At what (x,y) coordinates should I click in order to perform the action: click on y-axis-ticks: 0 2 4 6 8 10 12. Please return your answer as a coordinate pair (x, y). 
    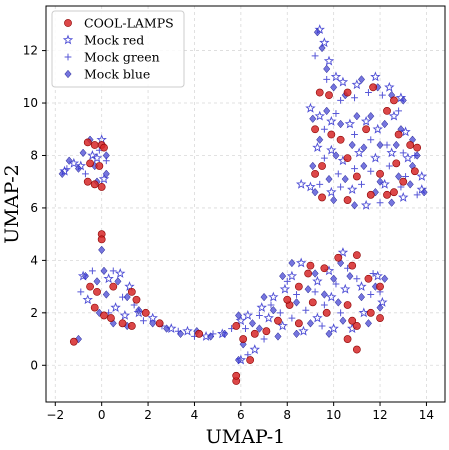
    Looking at the image, I should click on (34, 208).